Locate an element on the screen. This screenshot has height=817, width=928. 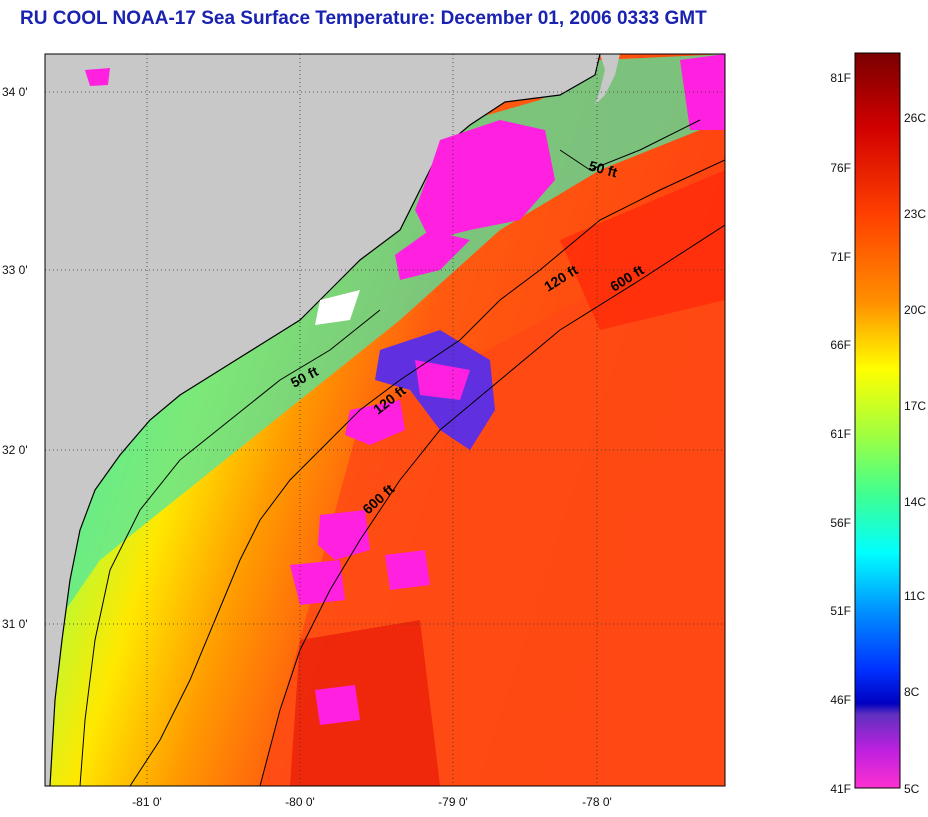
longitude-label: -81 0' is located at coordinates (147, 802).